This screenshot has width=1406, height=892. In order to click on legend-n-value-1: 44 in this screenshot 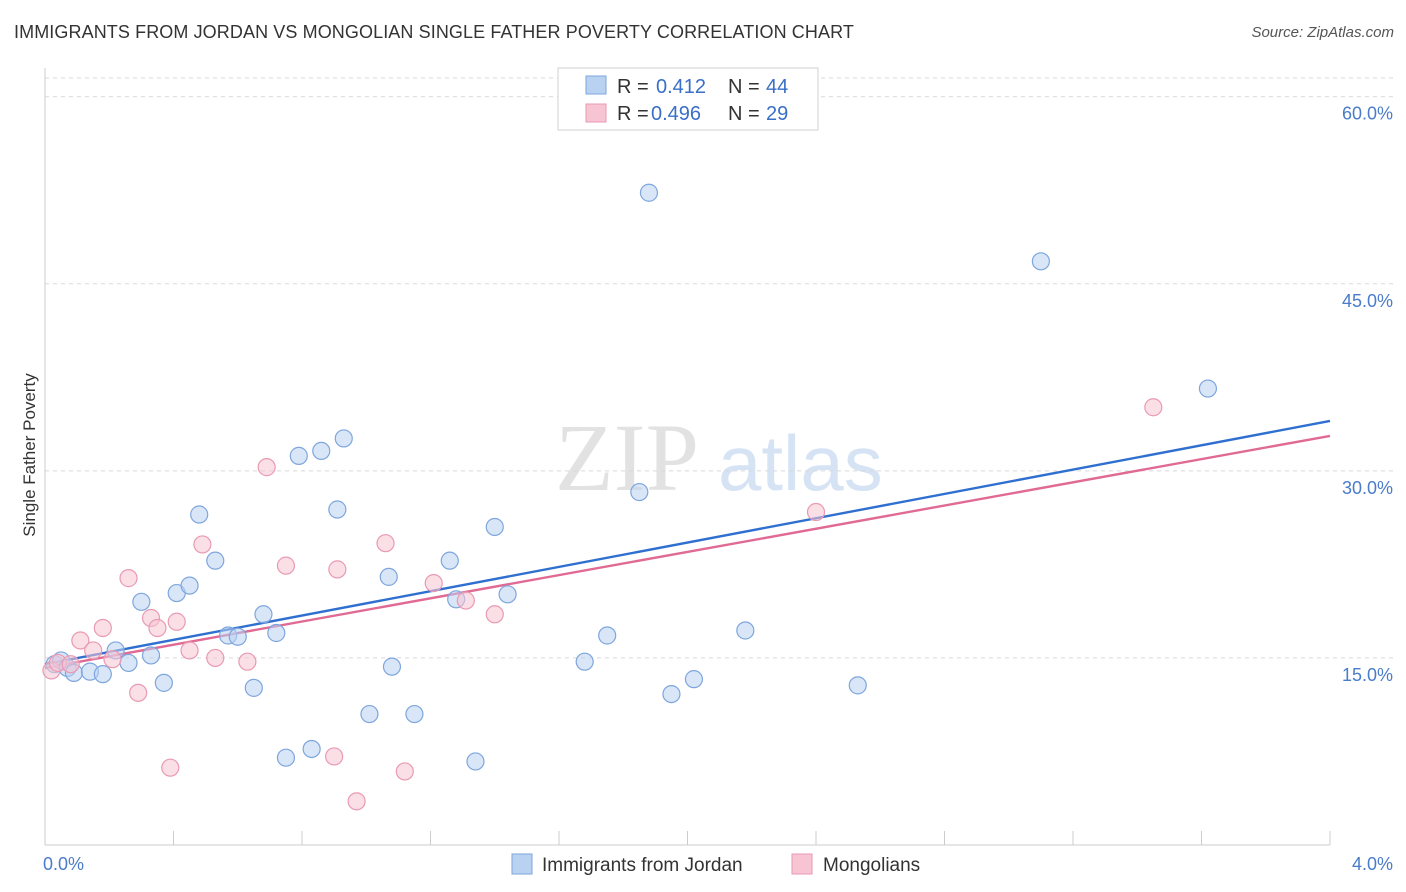, I will do `click(777, 87)`.